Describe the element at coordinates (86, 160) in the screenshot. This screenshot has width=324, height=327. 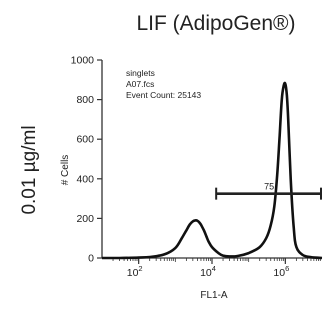
I see `y-ticks: 0 200 400 600 800 1000` at that location.